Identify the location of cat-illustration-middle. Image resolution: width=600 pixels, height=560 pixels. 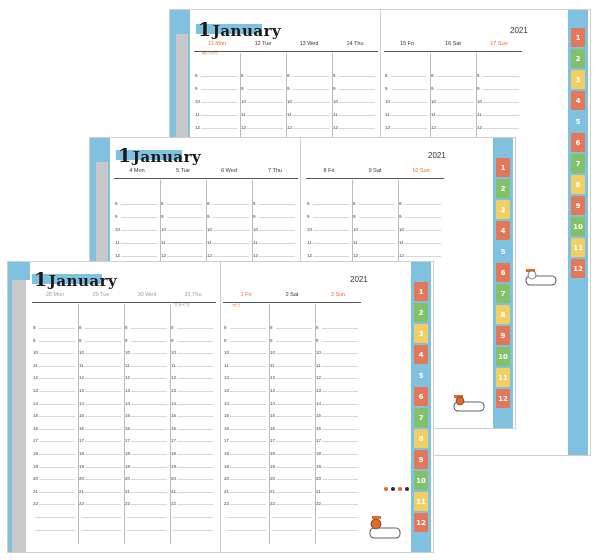
(469, 403).